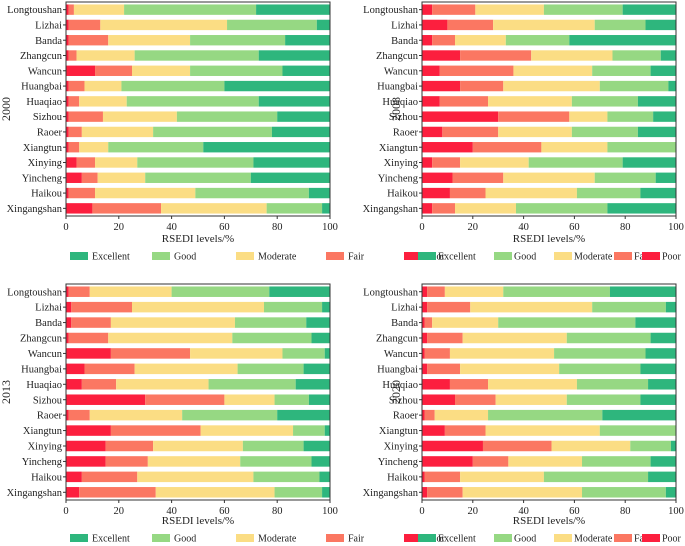 Image resolution: width=685 pixels, height=546 pixels. I want to click on bar-2008-wancun-excellent, so click(663, 70).